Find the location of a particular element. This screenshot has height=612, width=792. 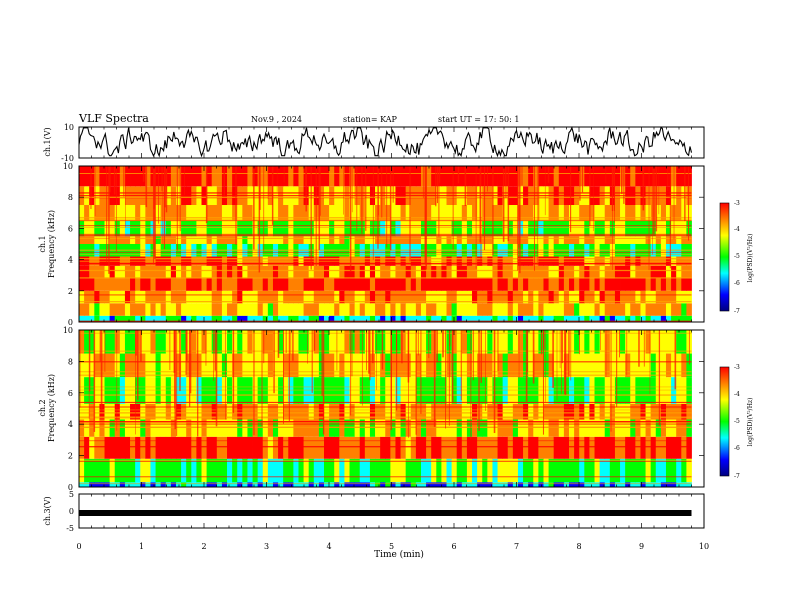

colorbar-ch1-tick-3: -3 is located at coordinates (737, 203).